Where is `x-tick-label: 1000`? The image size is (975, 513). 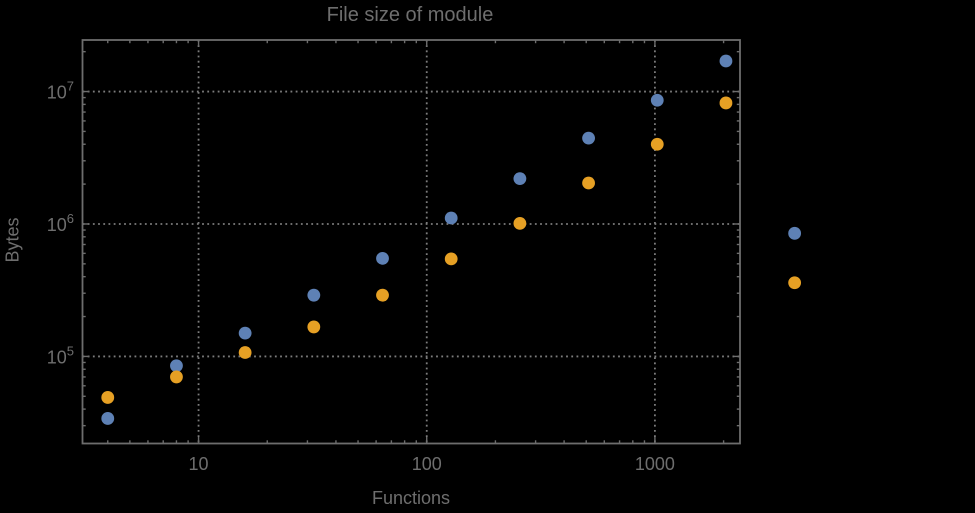
x-tick-label: 1000 is located at coordinates (655, 464).